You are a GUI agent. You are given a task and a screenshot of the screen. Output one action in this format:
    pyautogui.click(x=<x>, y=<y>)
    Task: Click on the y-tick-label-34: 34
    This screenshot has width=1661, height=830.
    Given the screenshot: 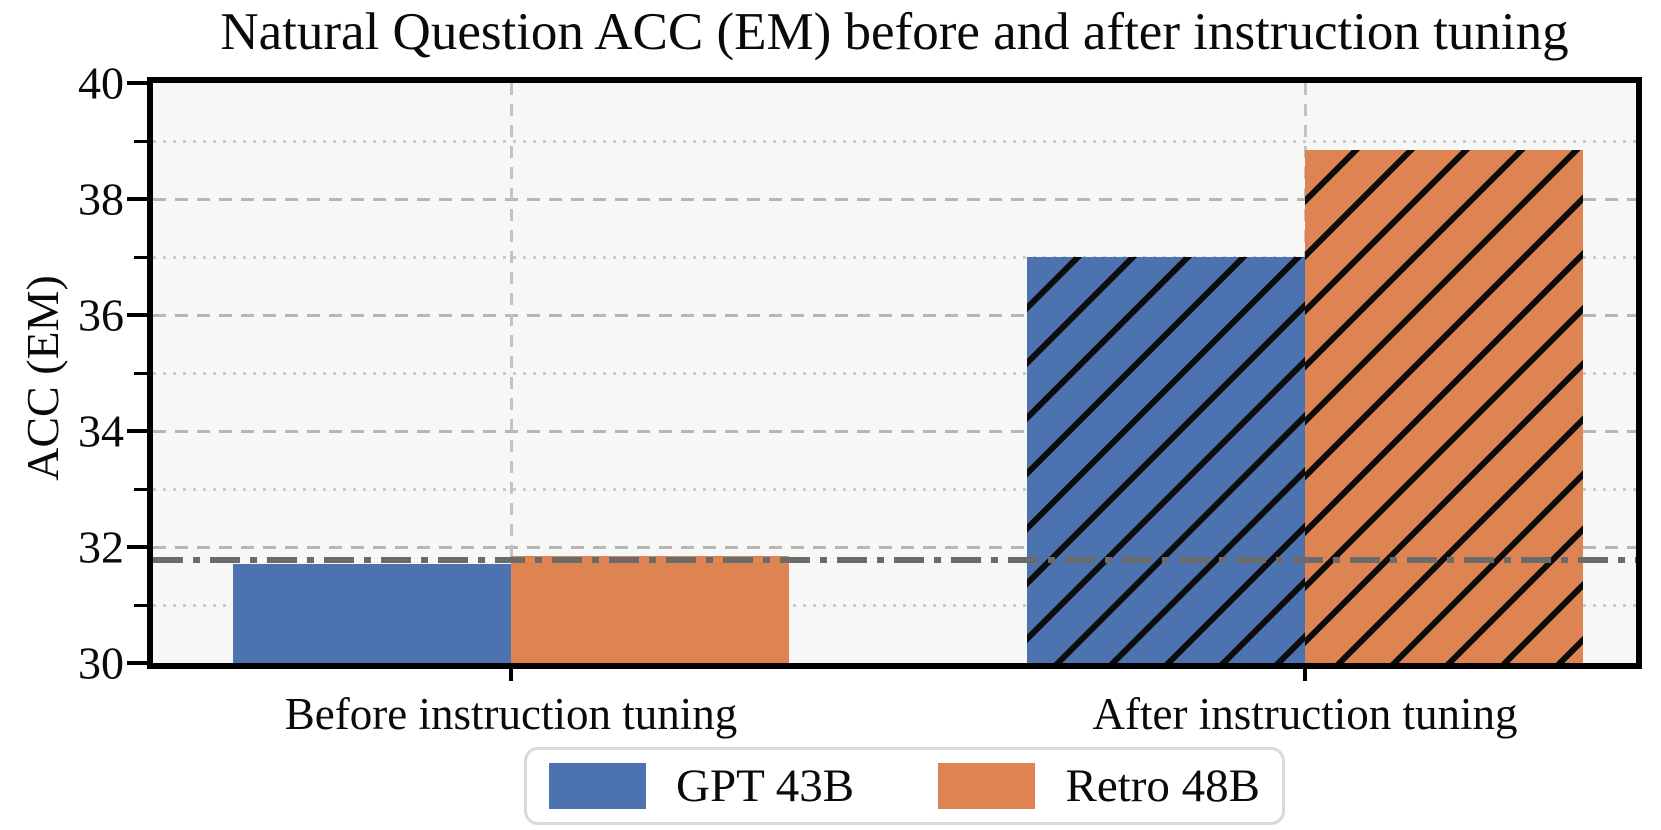 What is the action you would take?
    pyautogui.click(x=101, y=431)
    